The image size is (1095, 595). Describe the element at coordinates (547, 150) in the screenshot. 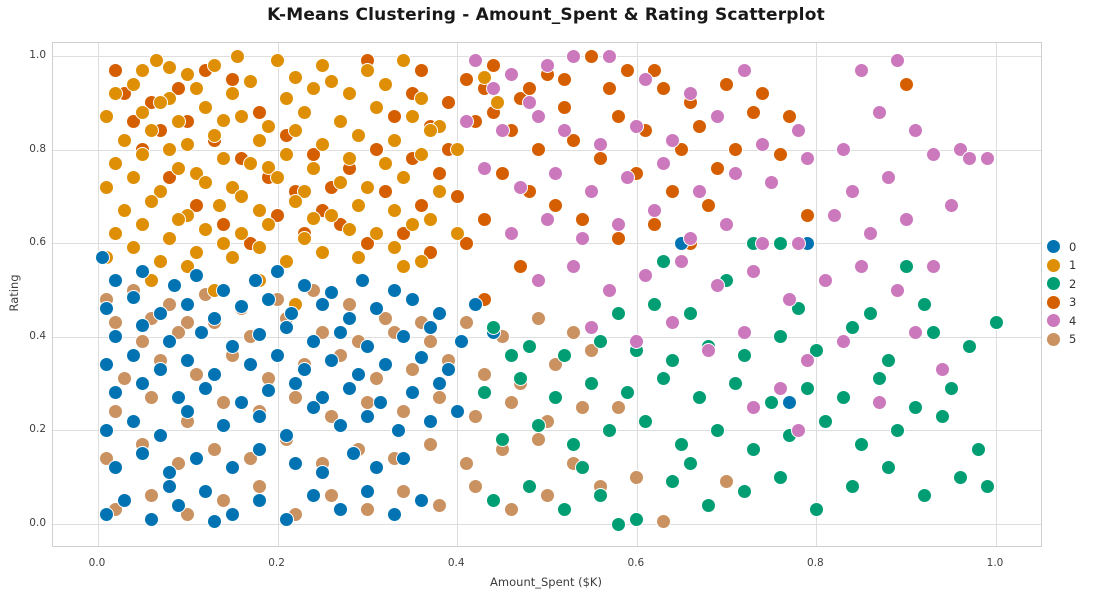

I see `y-gridline` at that location.